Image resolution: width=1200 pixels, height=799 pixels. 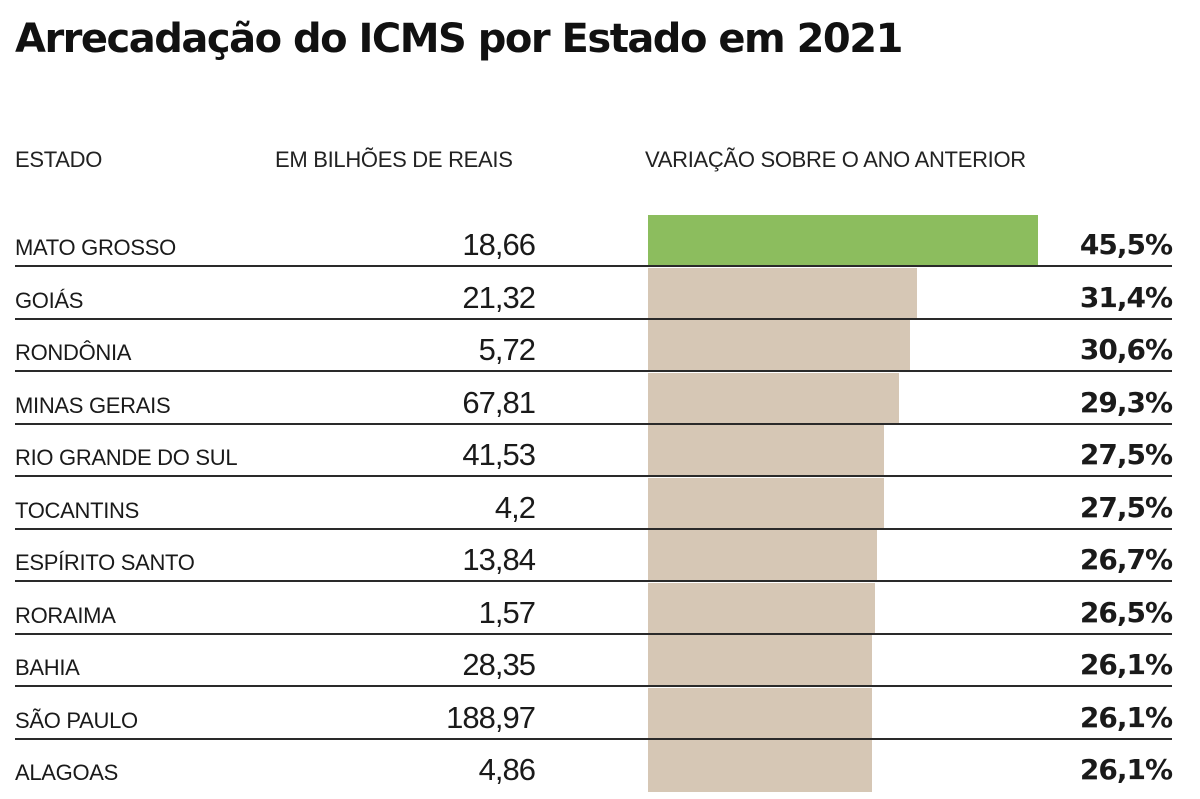 What do you see at coordinates (600, 608) in the screenshot?
I see `table-row: RORAIMA 1,57 26,5%` at bounding box center [600, 608].